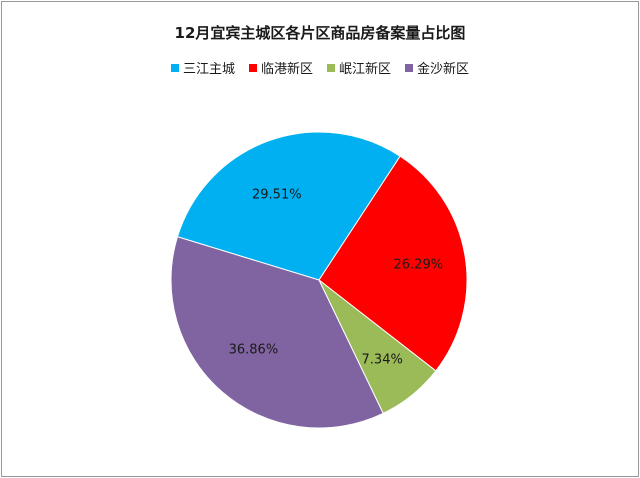  Describe the element at coordinates (382, 359) in the screenshot. I see `pie-label-2: 7.34%` at that location.